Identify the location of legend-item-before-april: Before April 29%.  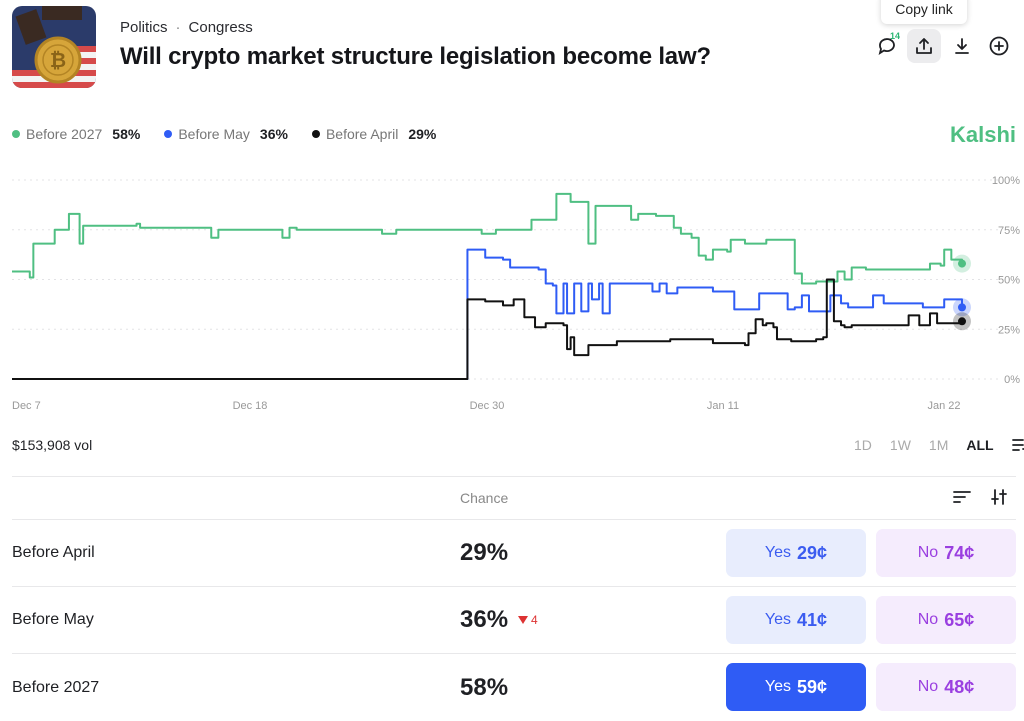
(374, 134).